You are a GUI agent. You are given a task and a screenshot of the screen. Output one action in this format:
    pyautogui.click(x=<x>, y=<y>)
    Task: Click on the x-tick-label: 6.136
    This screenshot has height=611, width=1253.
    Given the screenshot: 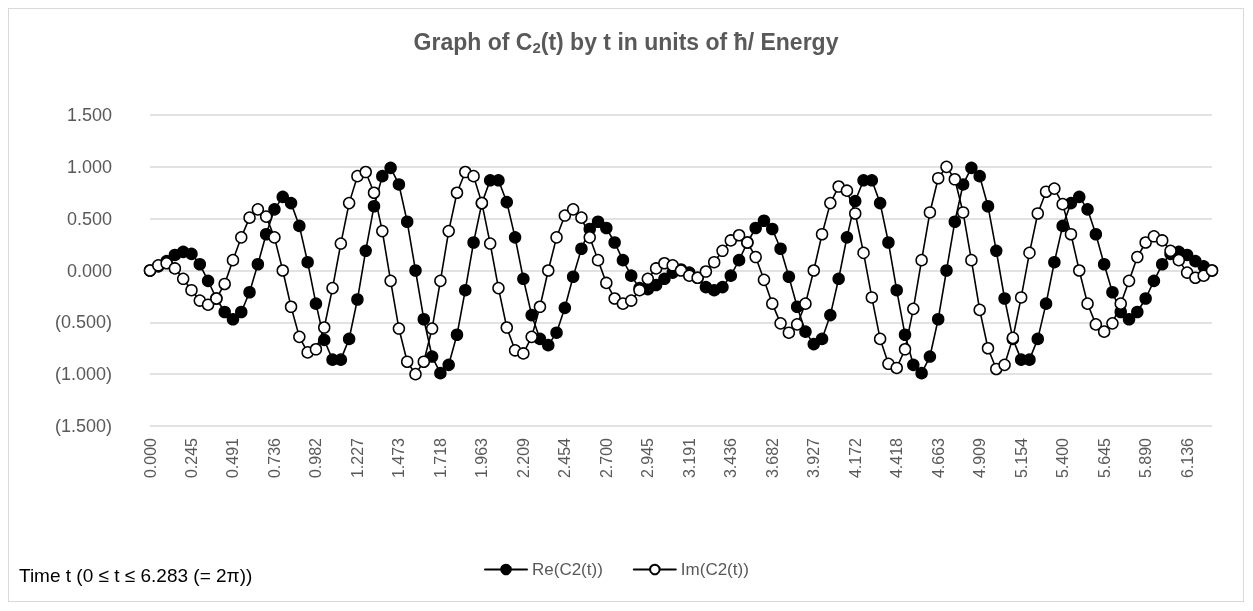 What is the action you would take?
    pyautogui.click(x=1187, y=458)
    